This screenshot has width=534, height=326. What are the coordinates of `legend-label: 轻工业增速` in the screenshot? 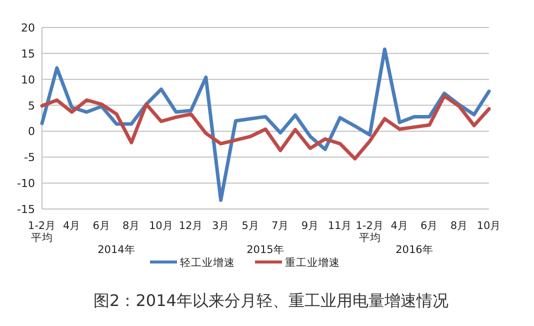 It's located at (207, 262).